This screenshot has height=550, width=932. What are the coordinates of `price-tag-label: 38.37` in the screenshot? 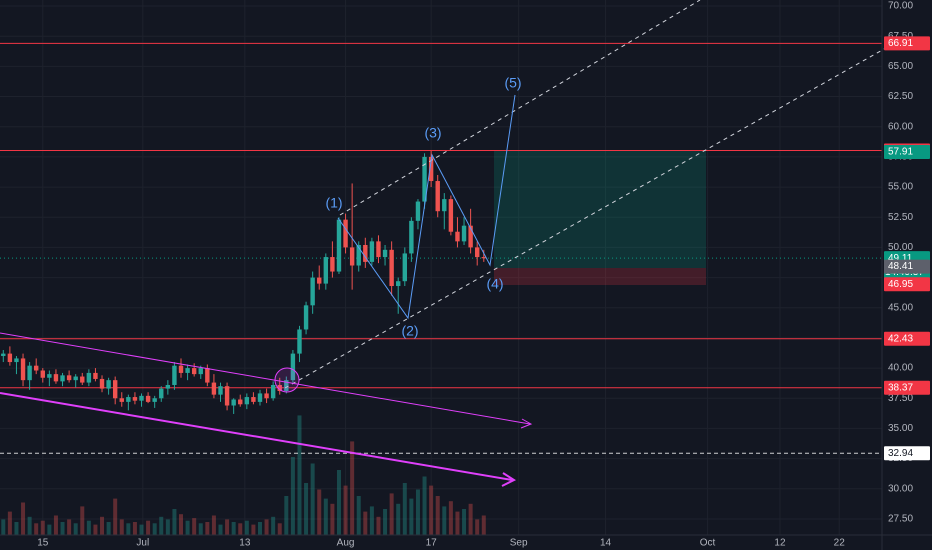 It's located at (900, 387).